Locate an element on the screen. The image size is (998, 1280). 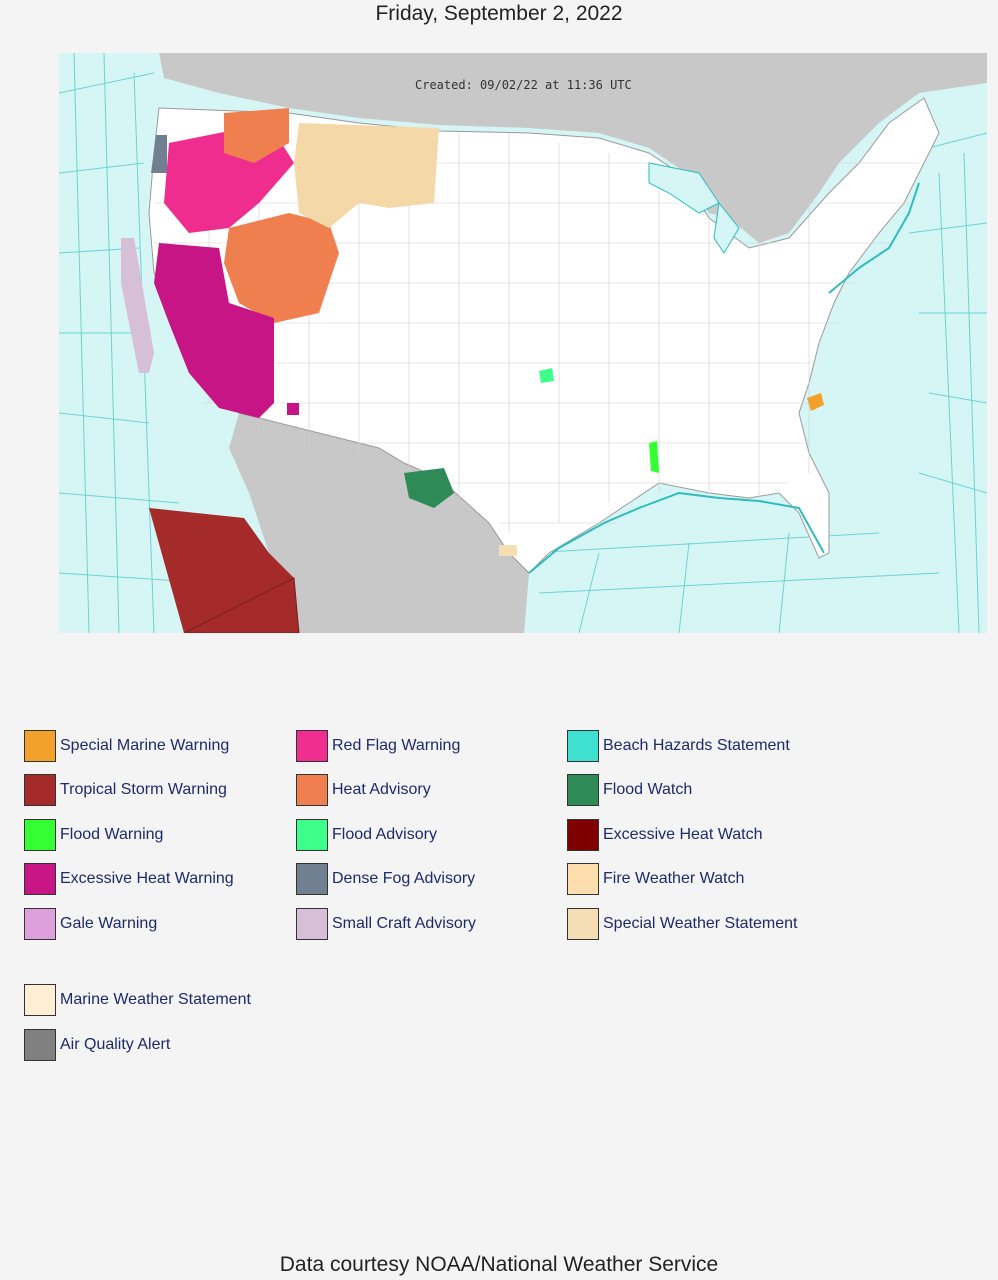
legend-item: Gale Warning is located at coordinates (90, 924).